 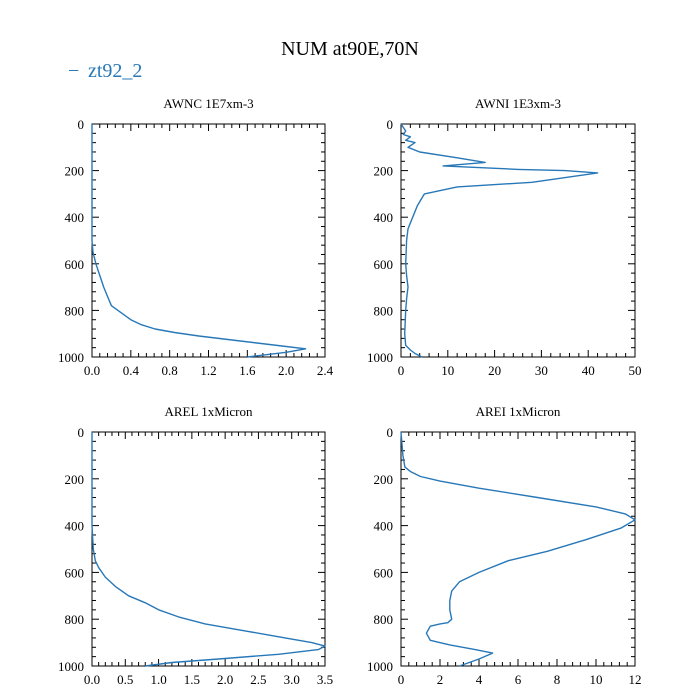 What do you see at coordinates (494, 370) in the screenshot?
I see `x-tick-label: 20` at bounding box center [494, 370].